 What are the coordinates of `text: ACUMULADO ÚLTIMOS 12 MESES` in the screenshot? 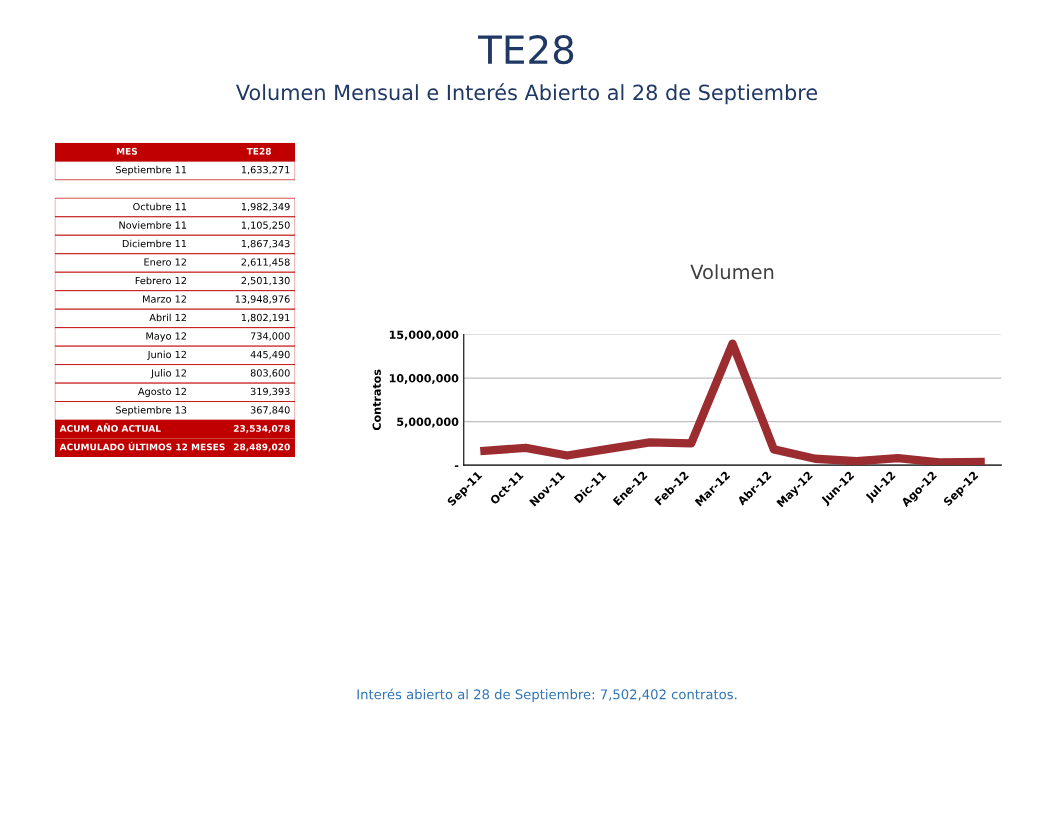 It's located at (142, 446).